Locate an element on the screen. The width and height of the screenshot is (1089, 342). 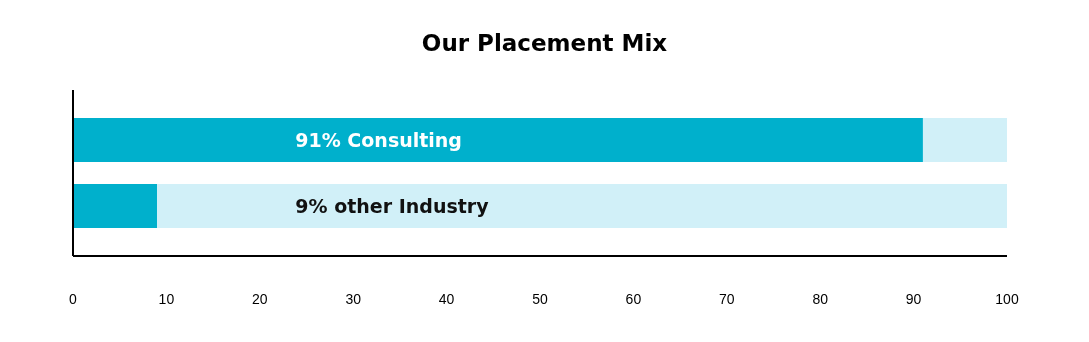
x-tick-label: 20 is located at coordinates (260, 298).